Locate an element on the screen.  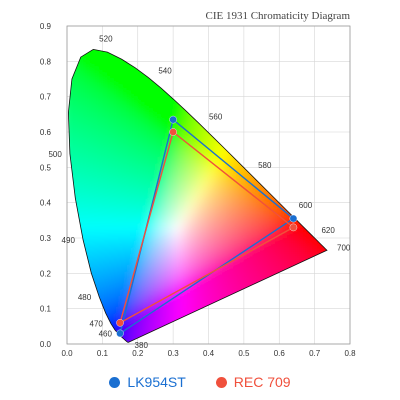
chart-title: CIE 1931 Chromaticity Diagram is located at coordinates (278, 16).